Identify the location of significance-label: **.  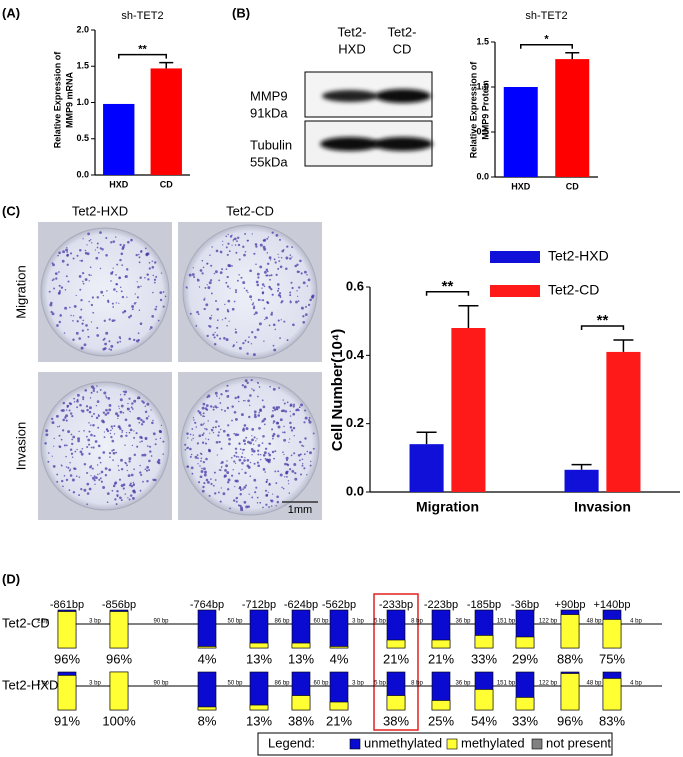
(142, 50).